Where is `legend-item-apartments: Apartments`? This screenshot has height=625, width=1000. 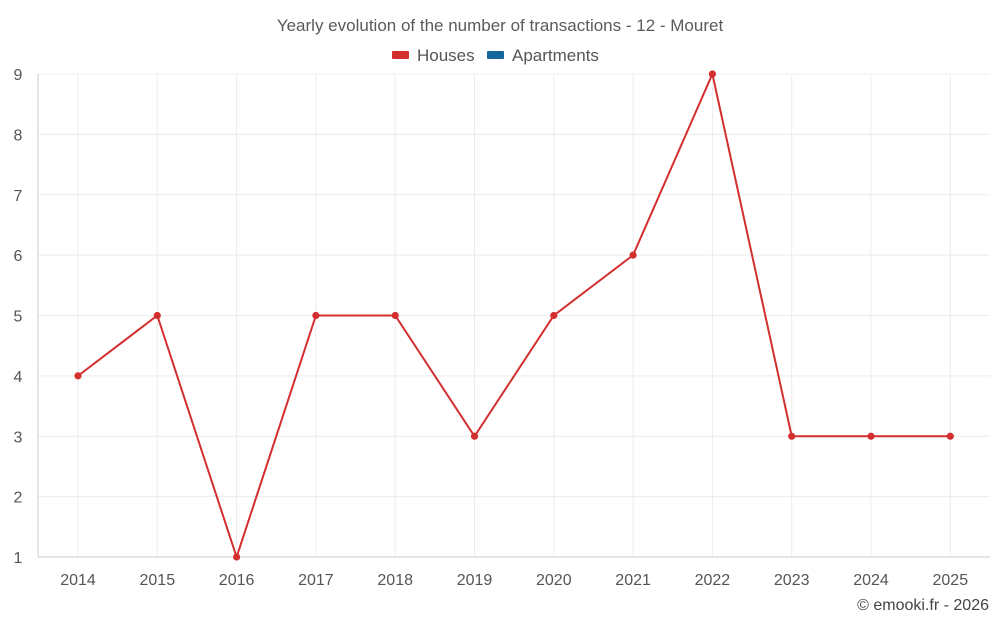 legend-item-apartments: Apartments is located at coordinates (543, 55).